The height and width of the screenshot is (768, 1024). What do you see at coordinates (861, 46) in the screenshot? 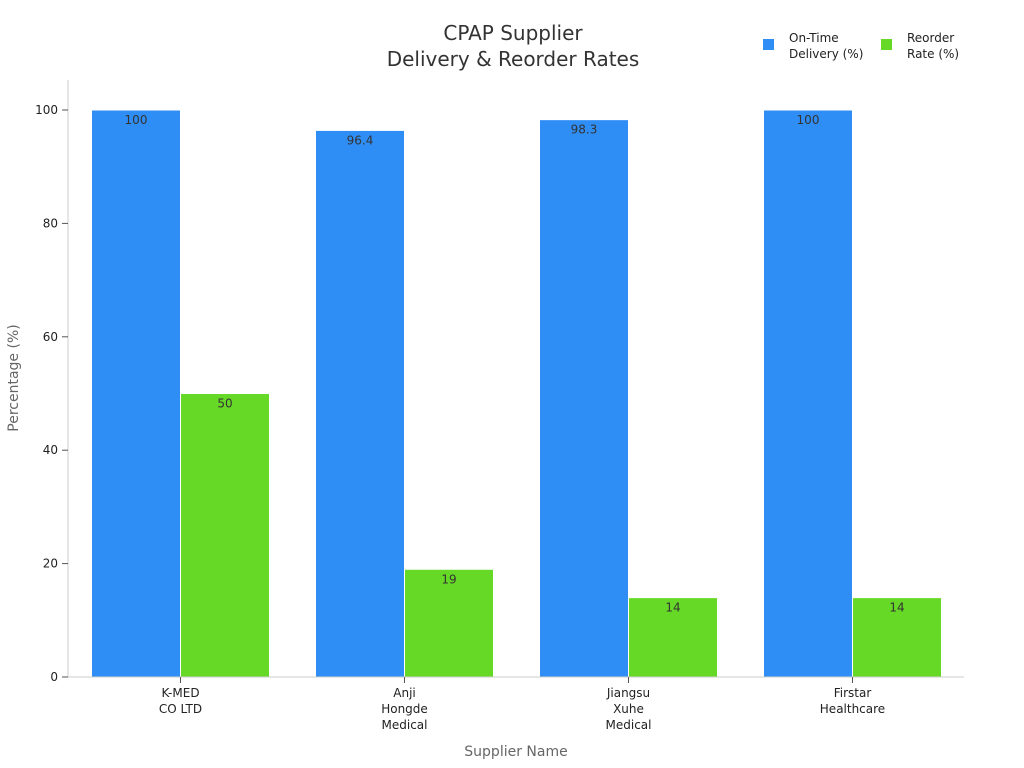
I see `legend: On-Time Delivery (%) Reorder Rate (%)` at bounding box center [861, 46].